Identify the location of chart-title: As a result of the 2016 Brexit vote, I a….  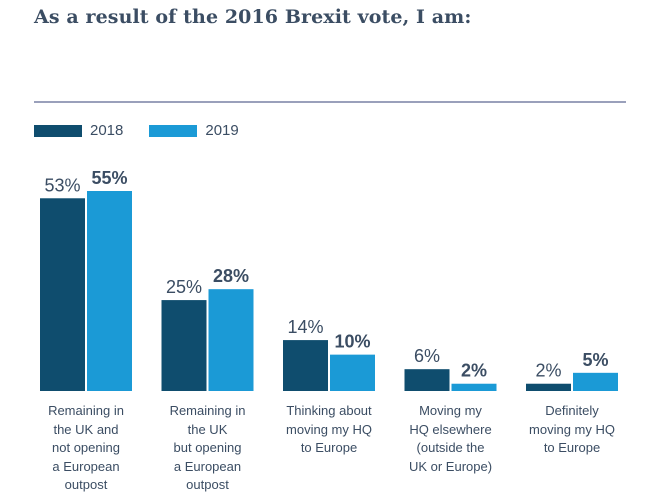
(253, 17).